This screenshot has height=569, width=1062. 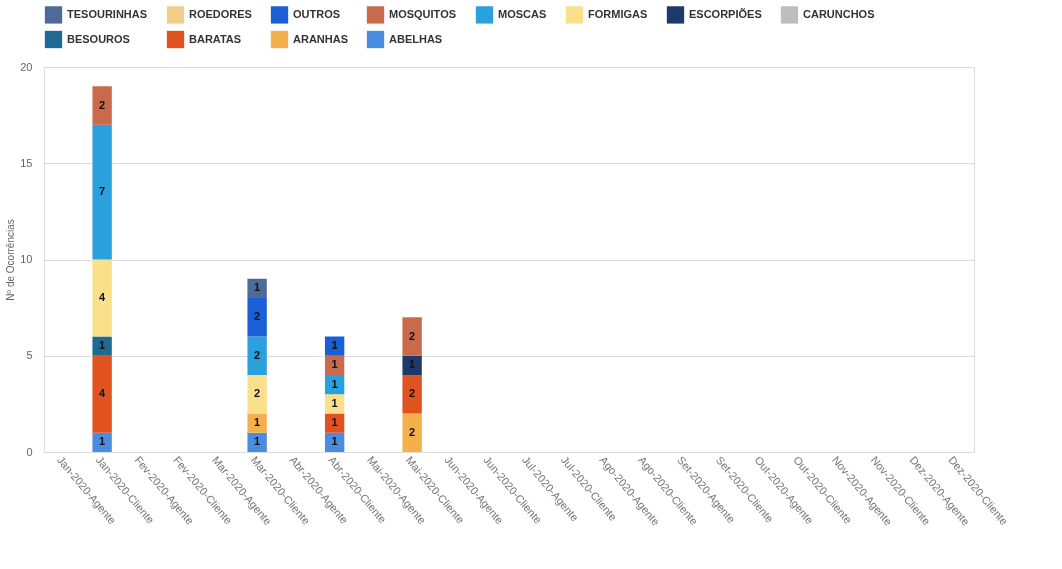 What do you see at coordinates (29, 355) in the screenshot?
I see `y-tick-label: 5` at bounding box center [29, 355].